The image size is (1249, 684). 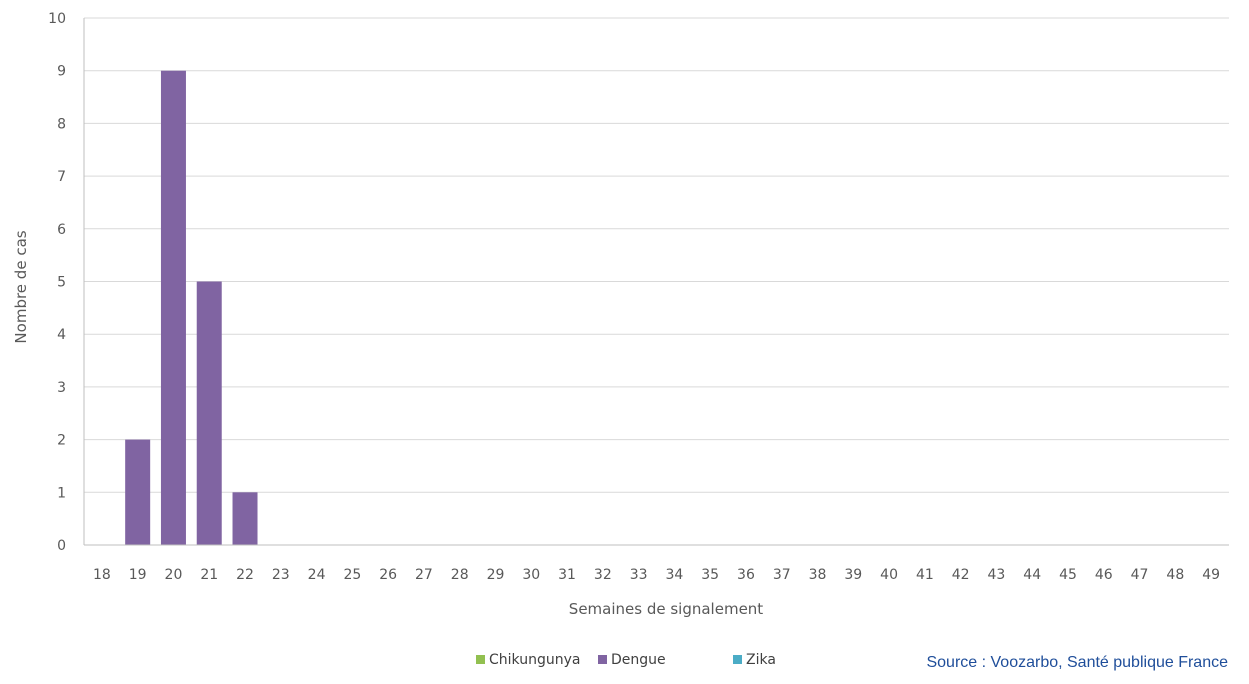 I want to click on y-tick-label: 8, so click(x=61, y=124).